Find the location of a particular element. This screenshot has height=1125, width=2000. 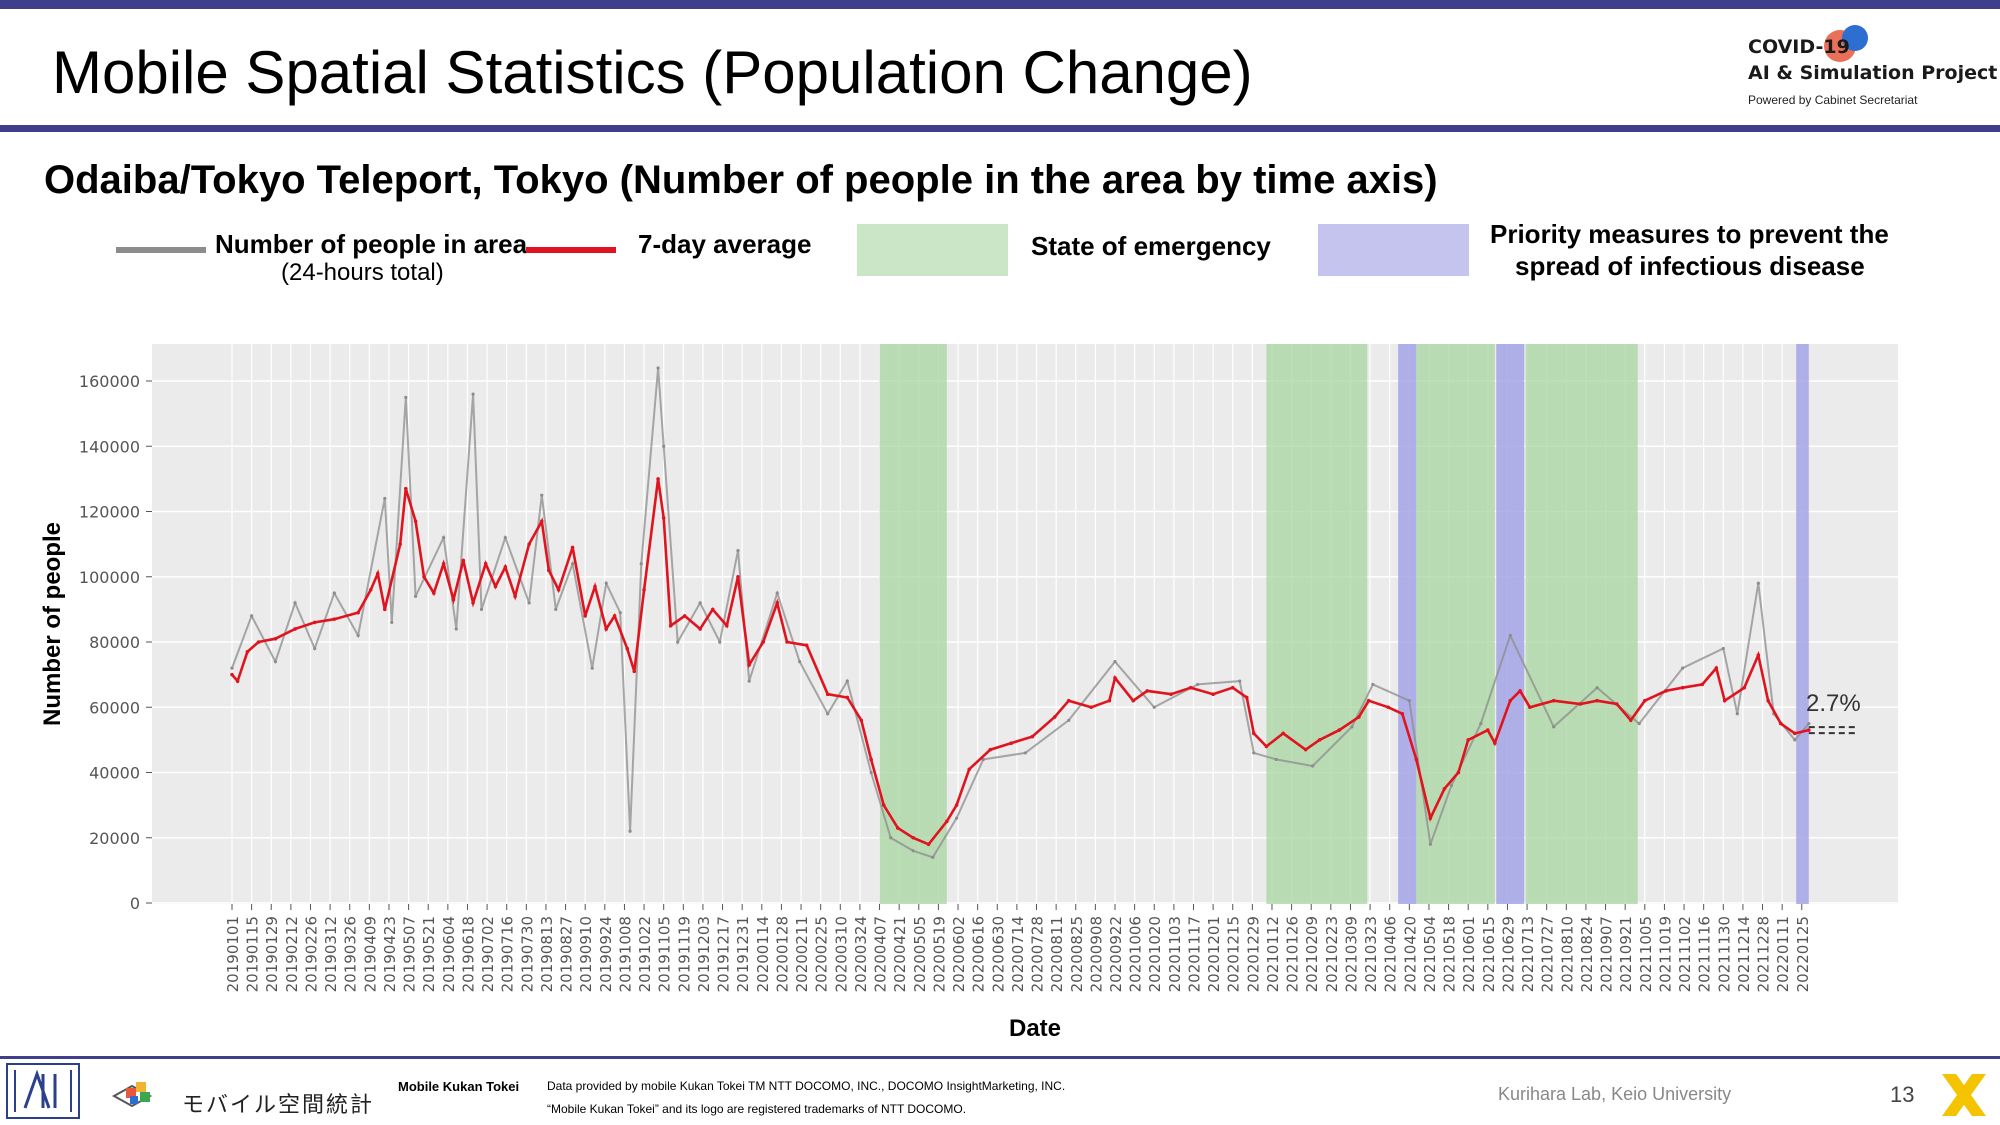

x-tick-label: 20200128 is located at coordinates (782, 954).